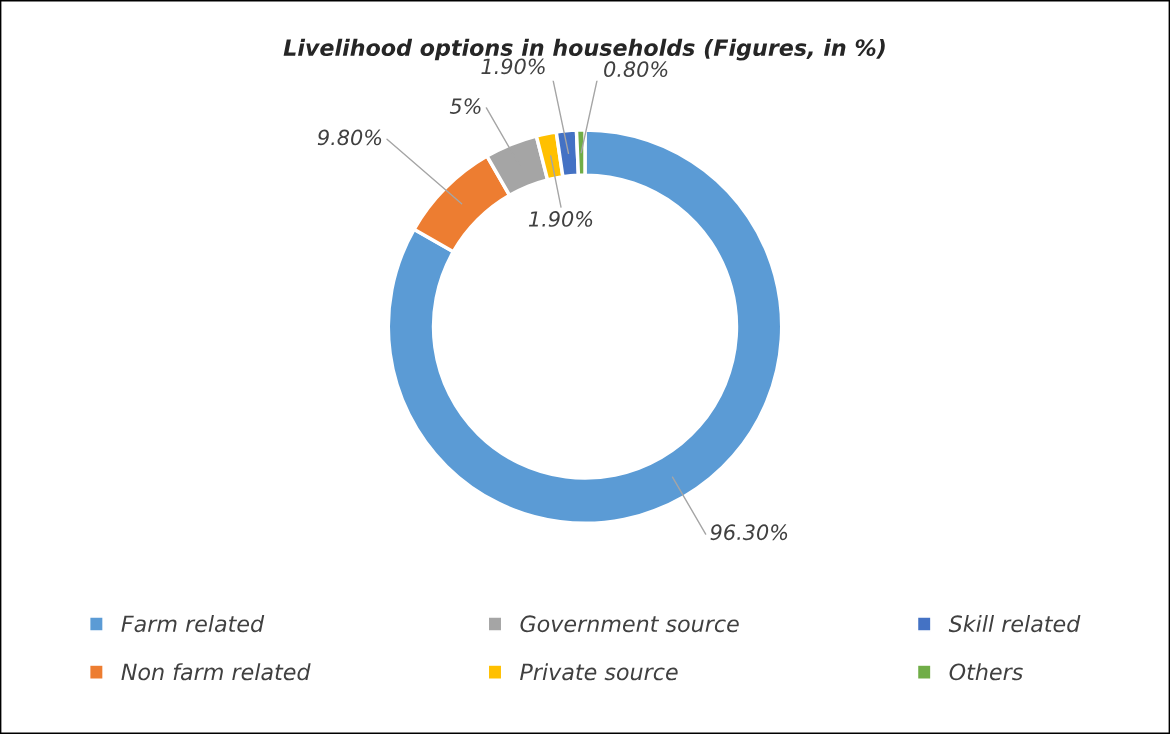  What do you see at coordinates (599, 672) in the screenshot?
I see `legend-label: Private source` at bounding box center [599, 672].